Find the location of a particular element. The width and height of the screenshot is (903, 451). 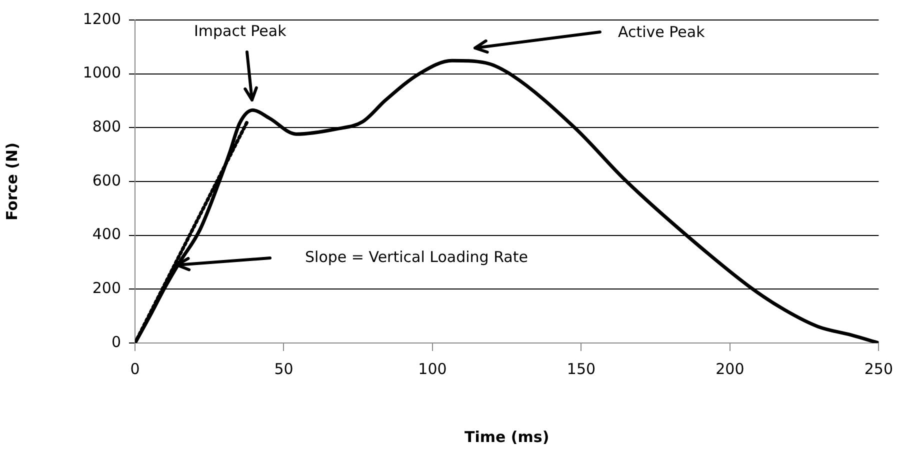

annotation: Slope = Vertical Loading Rate is located at coordinates (416, 257).